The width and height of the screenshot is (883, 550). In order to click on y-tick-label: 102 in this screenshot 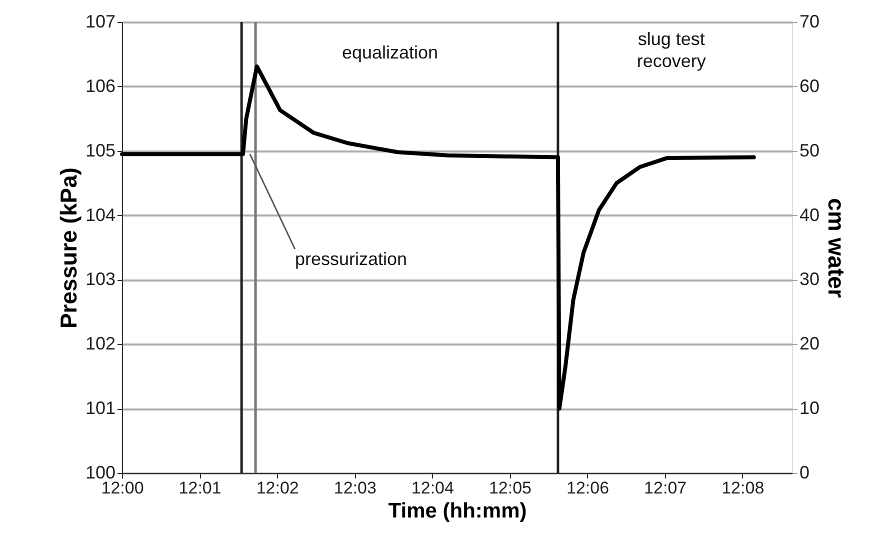, I will do `click(100, 344)`.